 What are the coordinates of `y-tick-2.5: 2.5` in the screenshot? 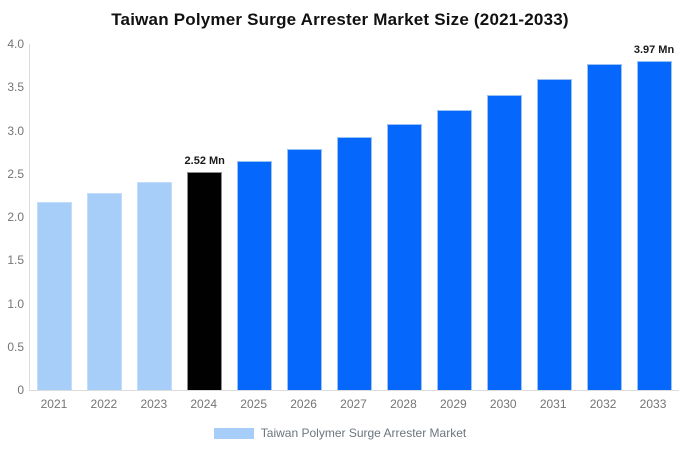 It's located at (15, 173).